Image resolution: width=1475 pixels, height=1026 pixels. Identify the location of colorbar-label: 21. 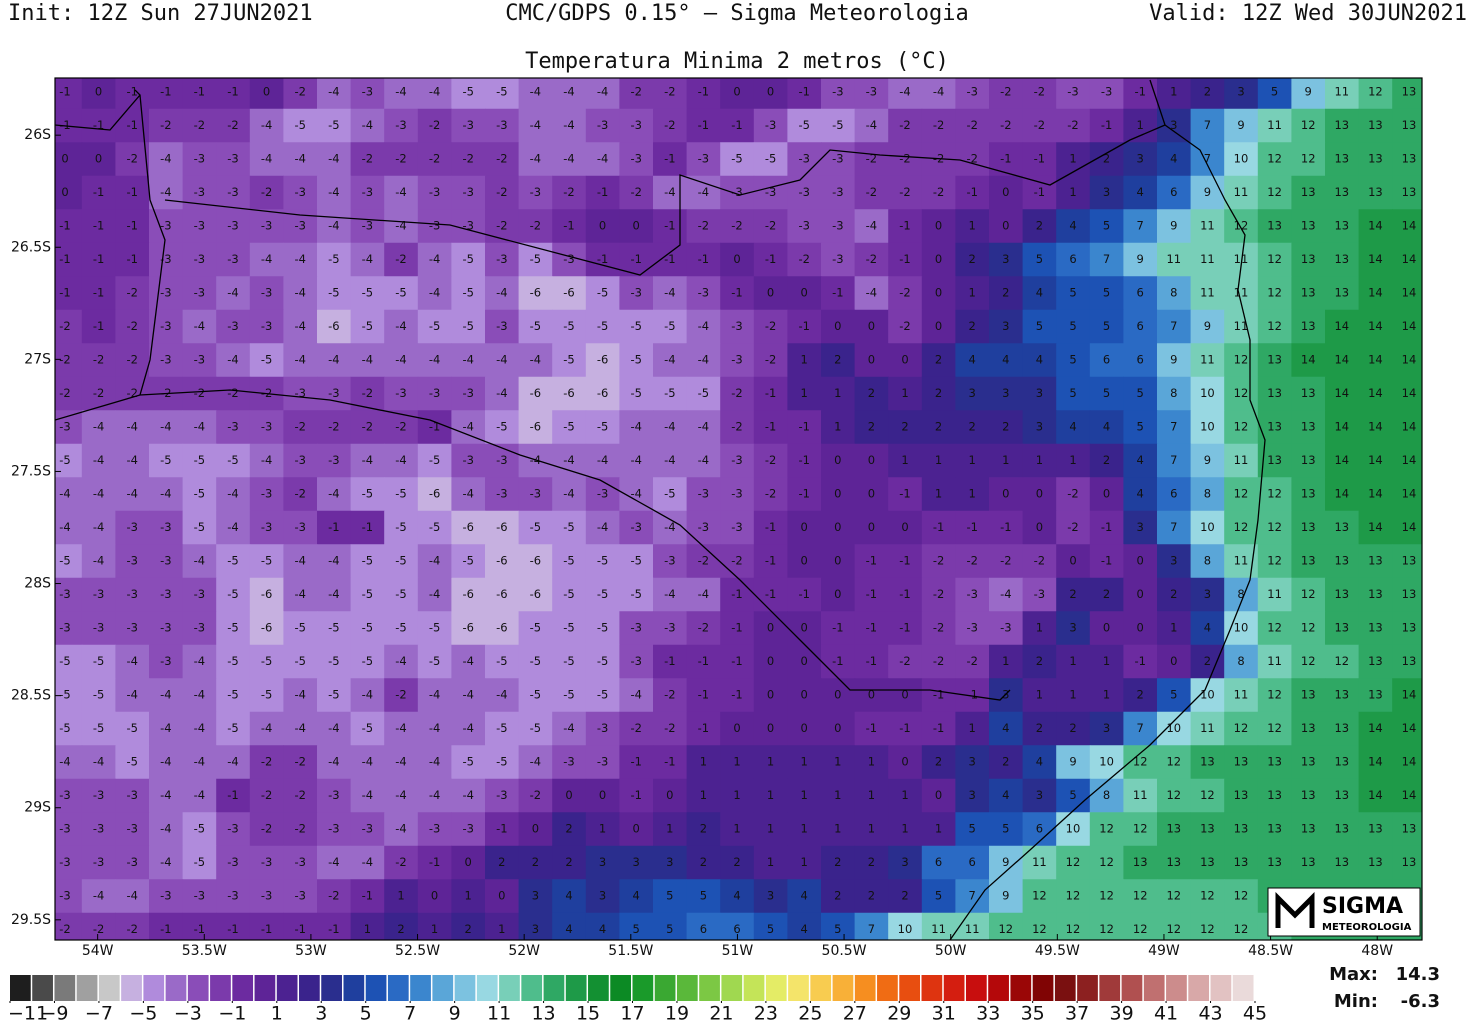
(721, 1013).